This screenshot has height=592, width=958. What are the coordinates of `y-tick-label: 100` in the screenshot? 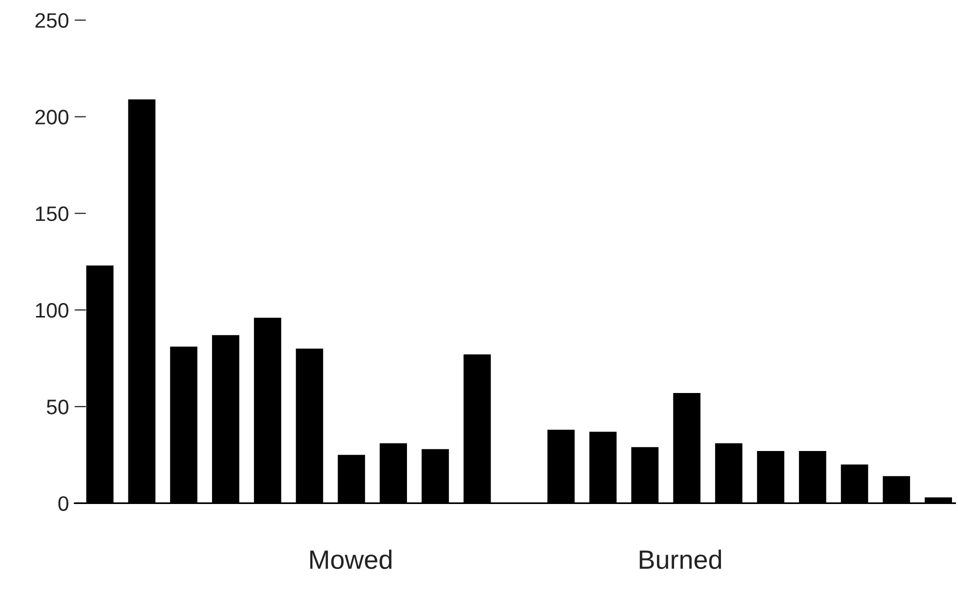 It's located at (52, 310).